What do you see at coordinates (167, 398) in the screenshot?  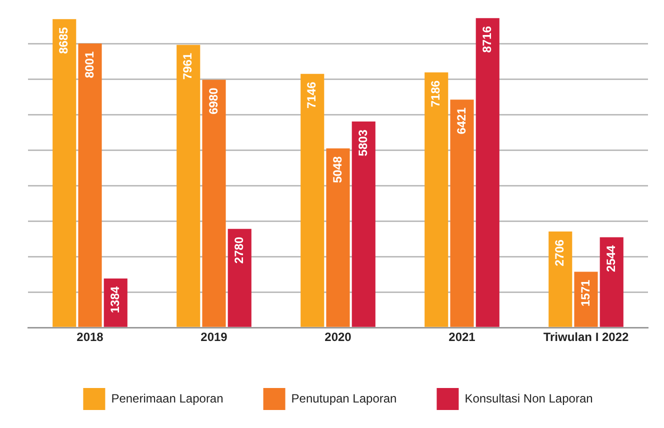 I see `legend-label: Penerimaan Laporan` at bounding box center [167, 398].